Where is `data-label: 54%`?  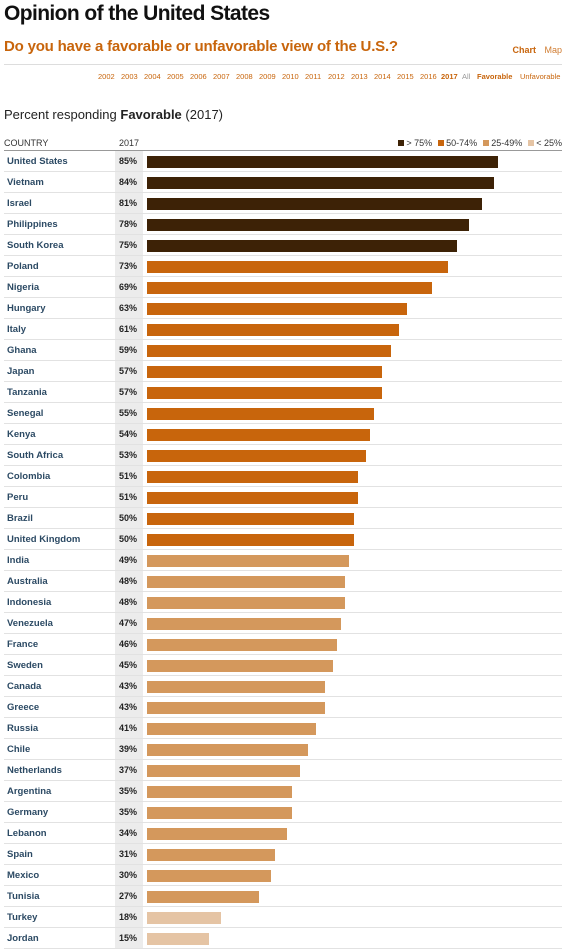 data-label: 54% is located at coordinates (128, 434).